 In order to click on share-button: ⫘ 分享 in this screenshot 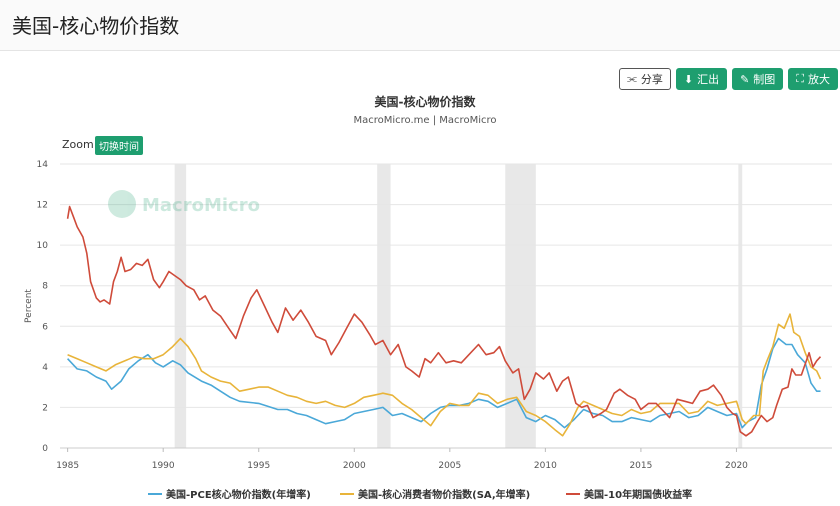, I will do `click(644, 79)`.